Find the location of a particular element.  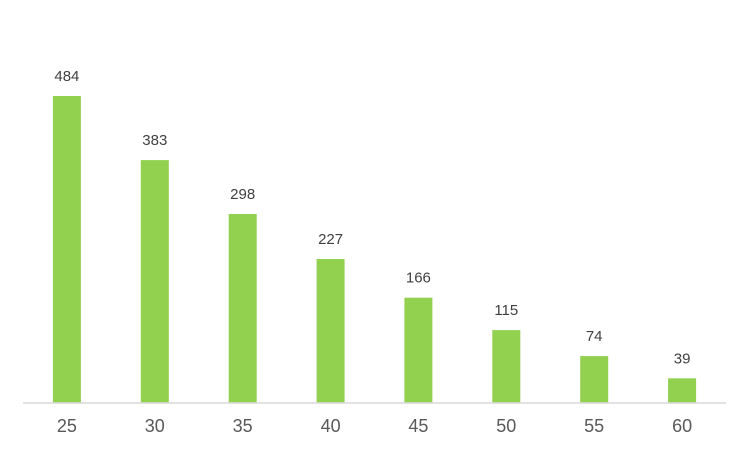

data-label-50: 115 is located at coordinates (506, 310).